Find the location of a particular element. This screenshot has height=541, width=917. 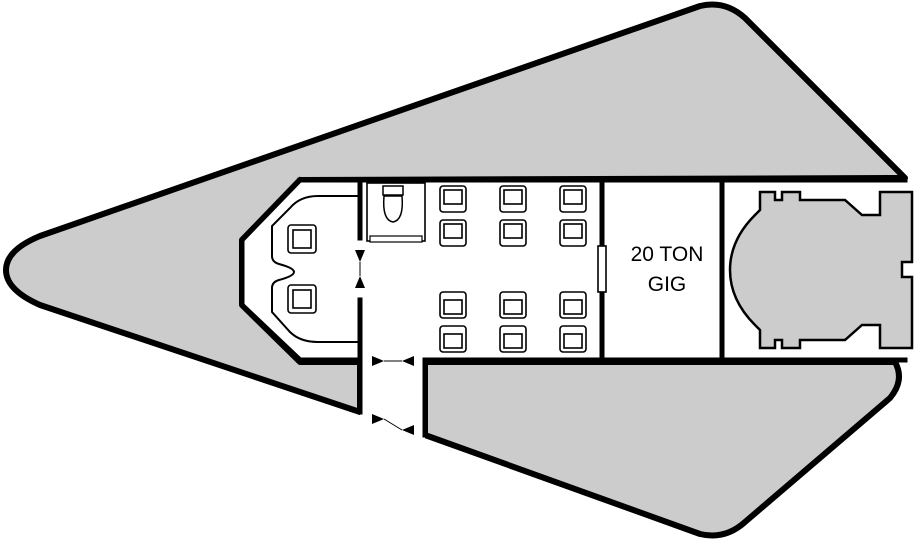

refresher is located at coordinates (396, 212).